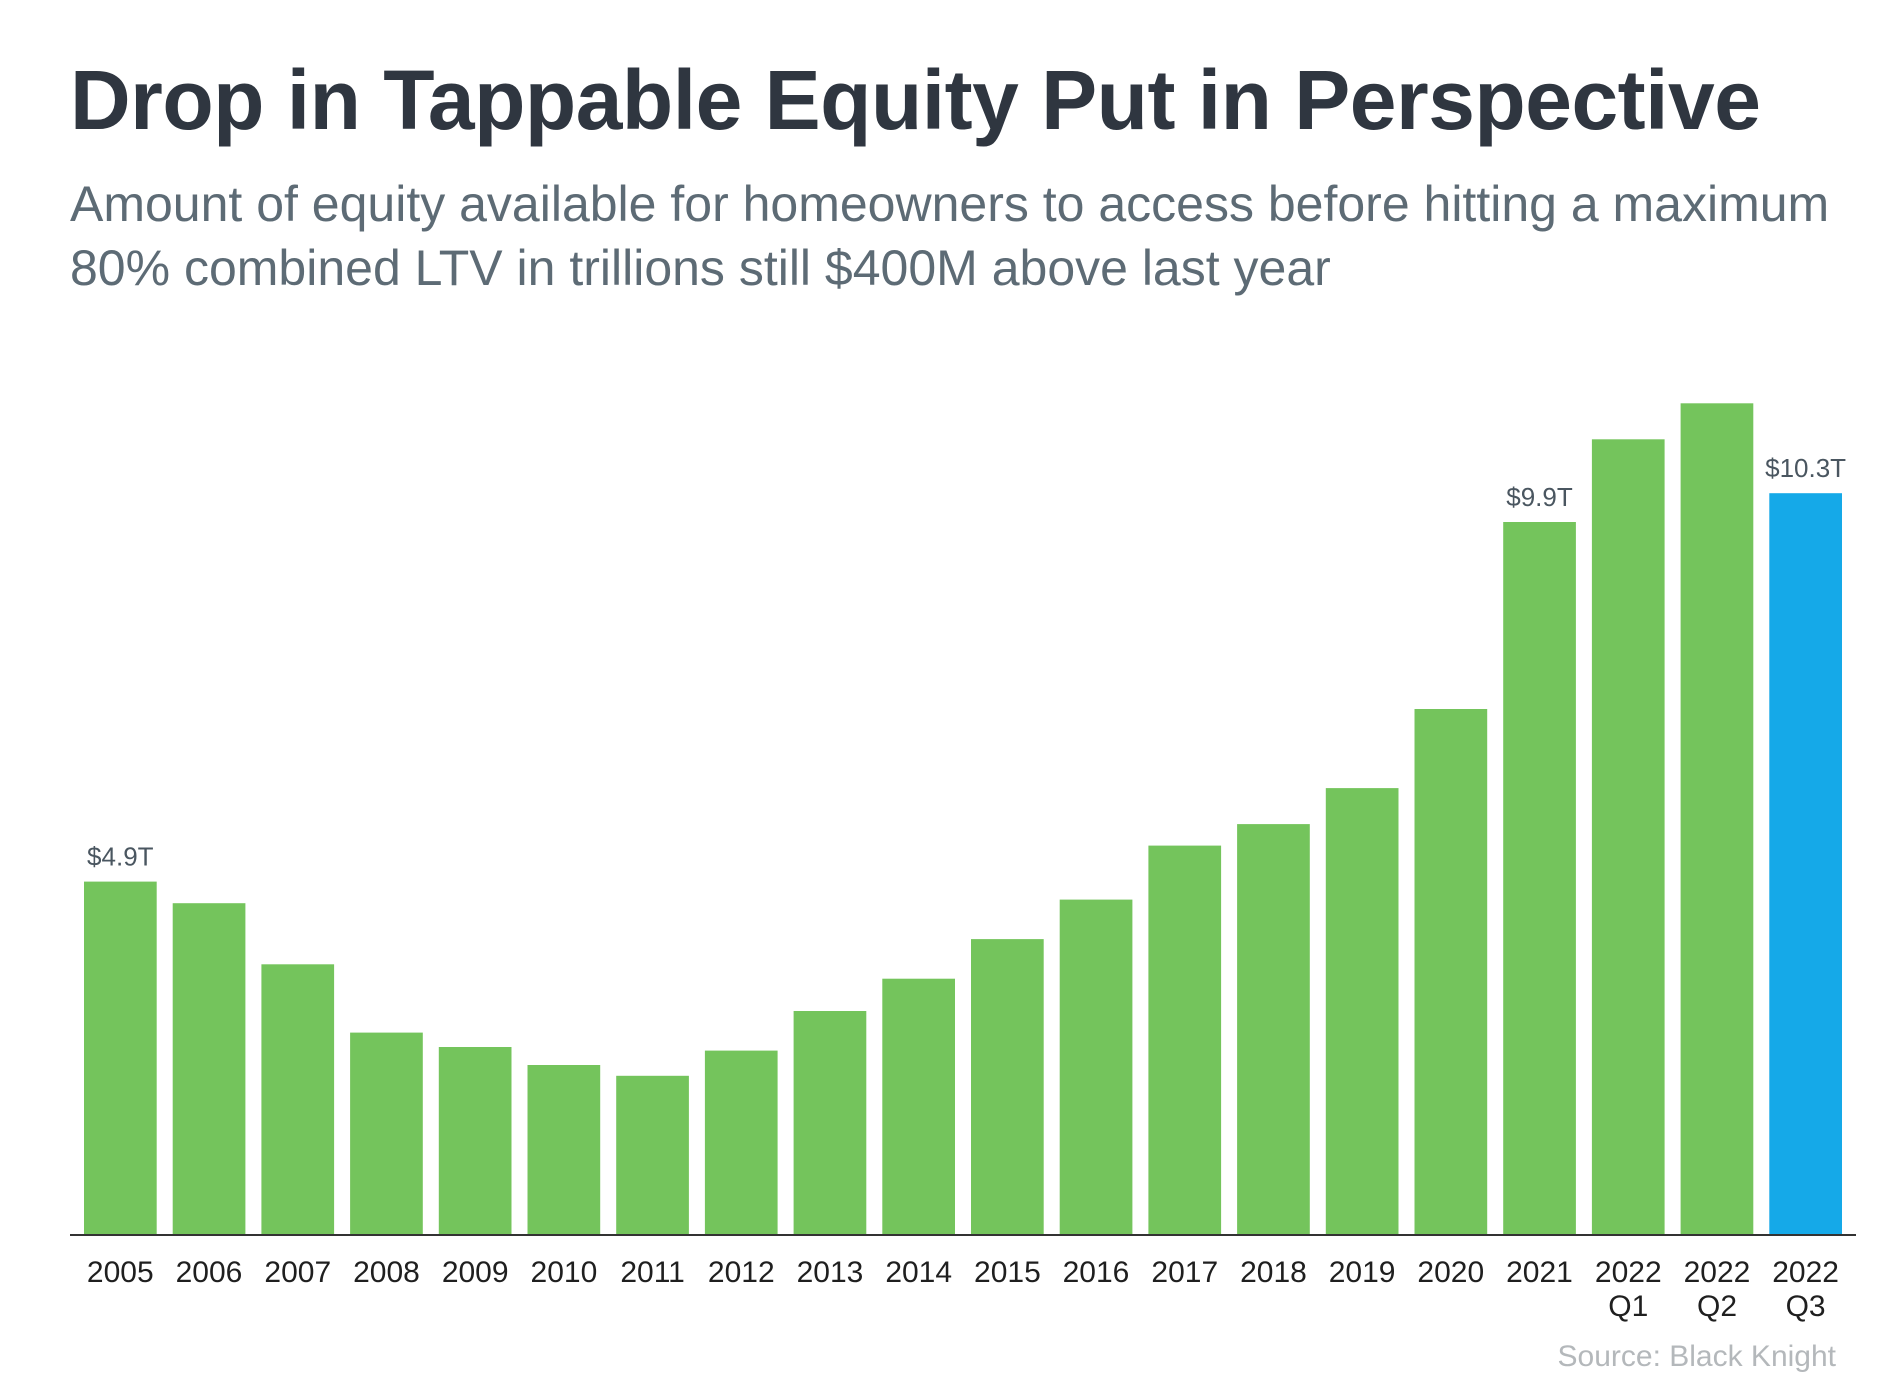 The width and height of the screenshot is (1892, 1392). What do you see at coordinates (830, 1272) in the screenshot?
I see `x-tick-label: 2013` at bounding box center [830, 1272].